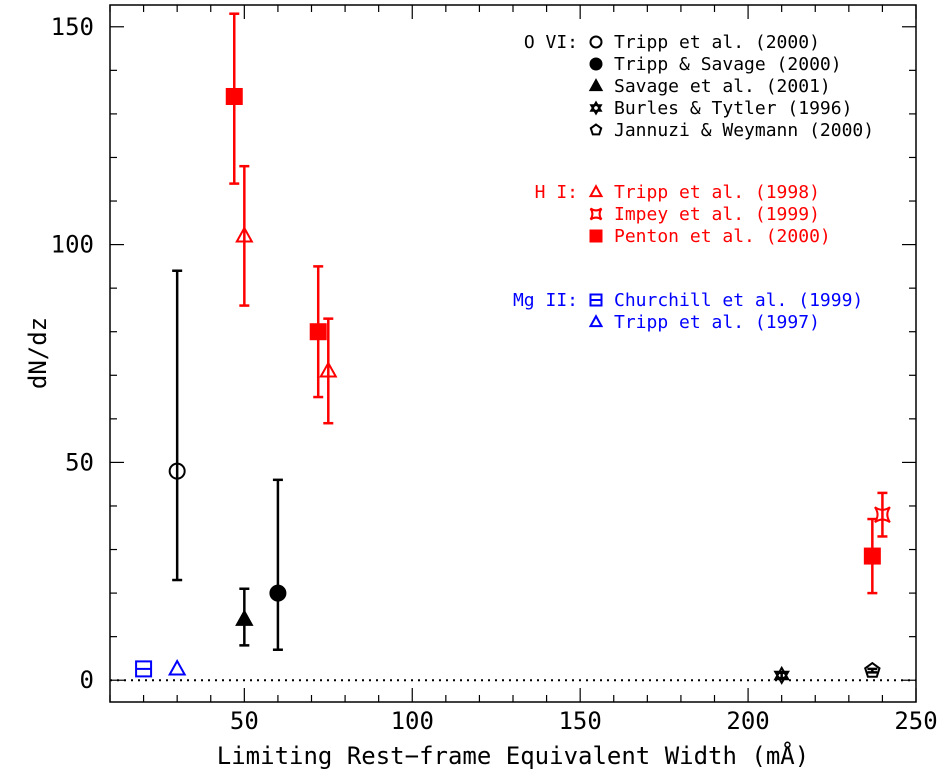  Describe the element at coordinates (722, 236) in the screenshot. I see `legend-entry: Penton et al. (2000)` at that location.